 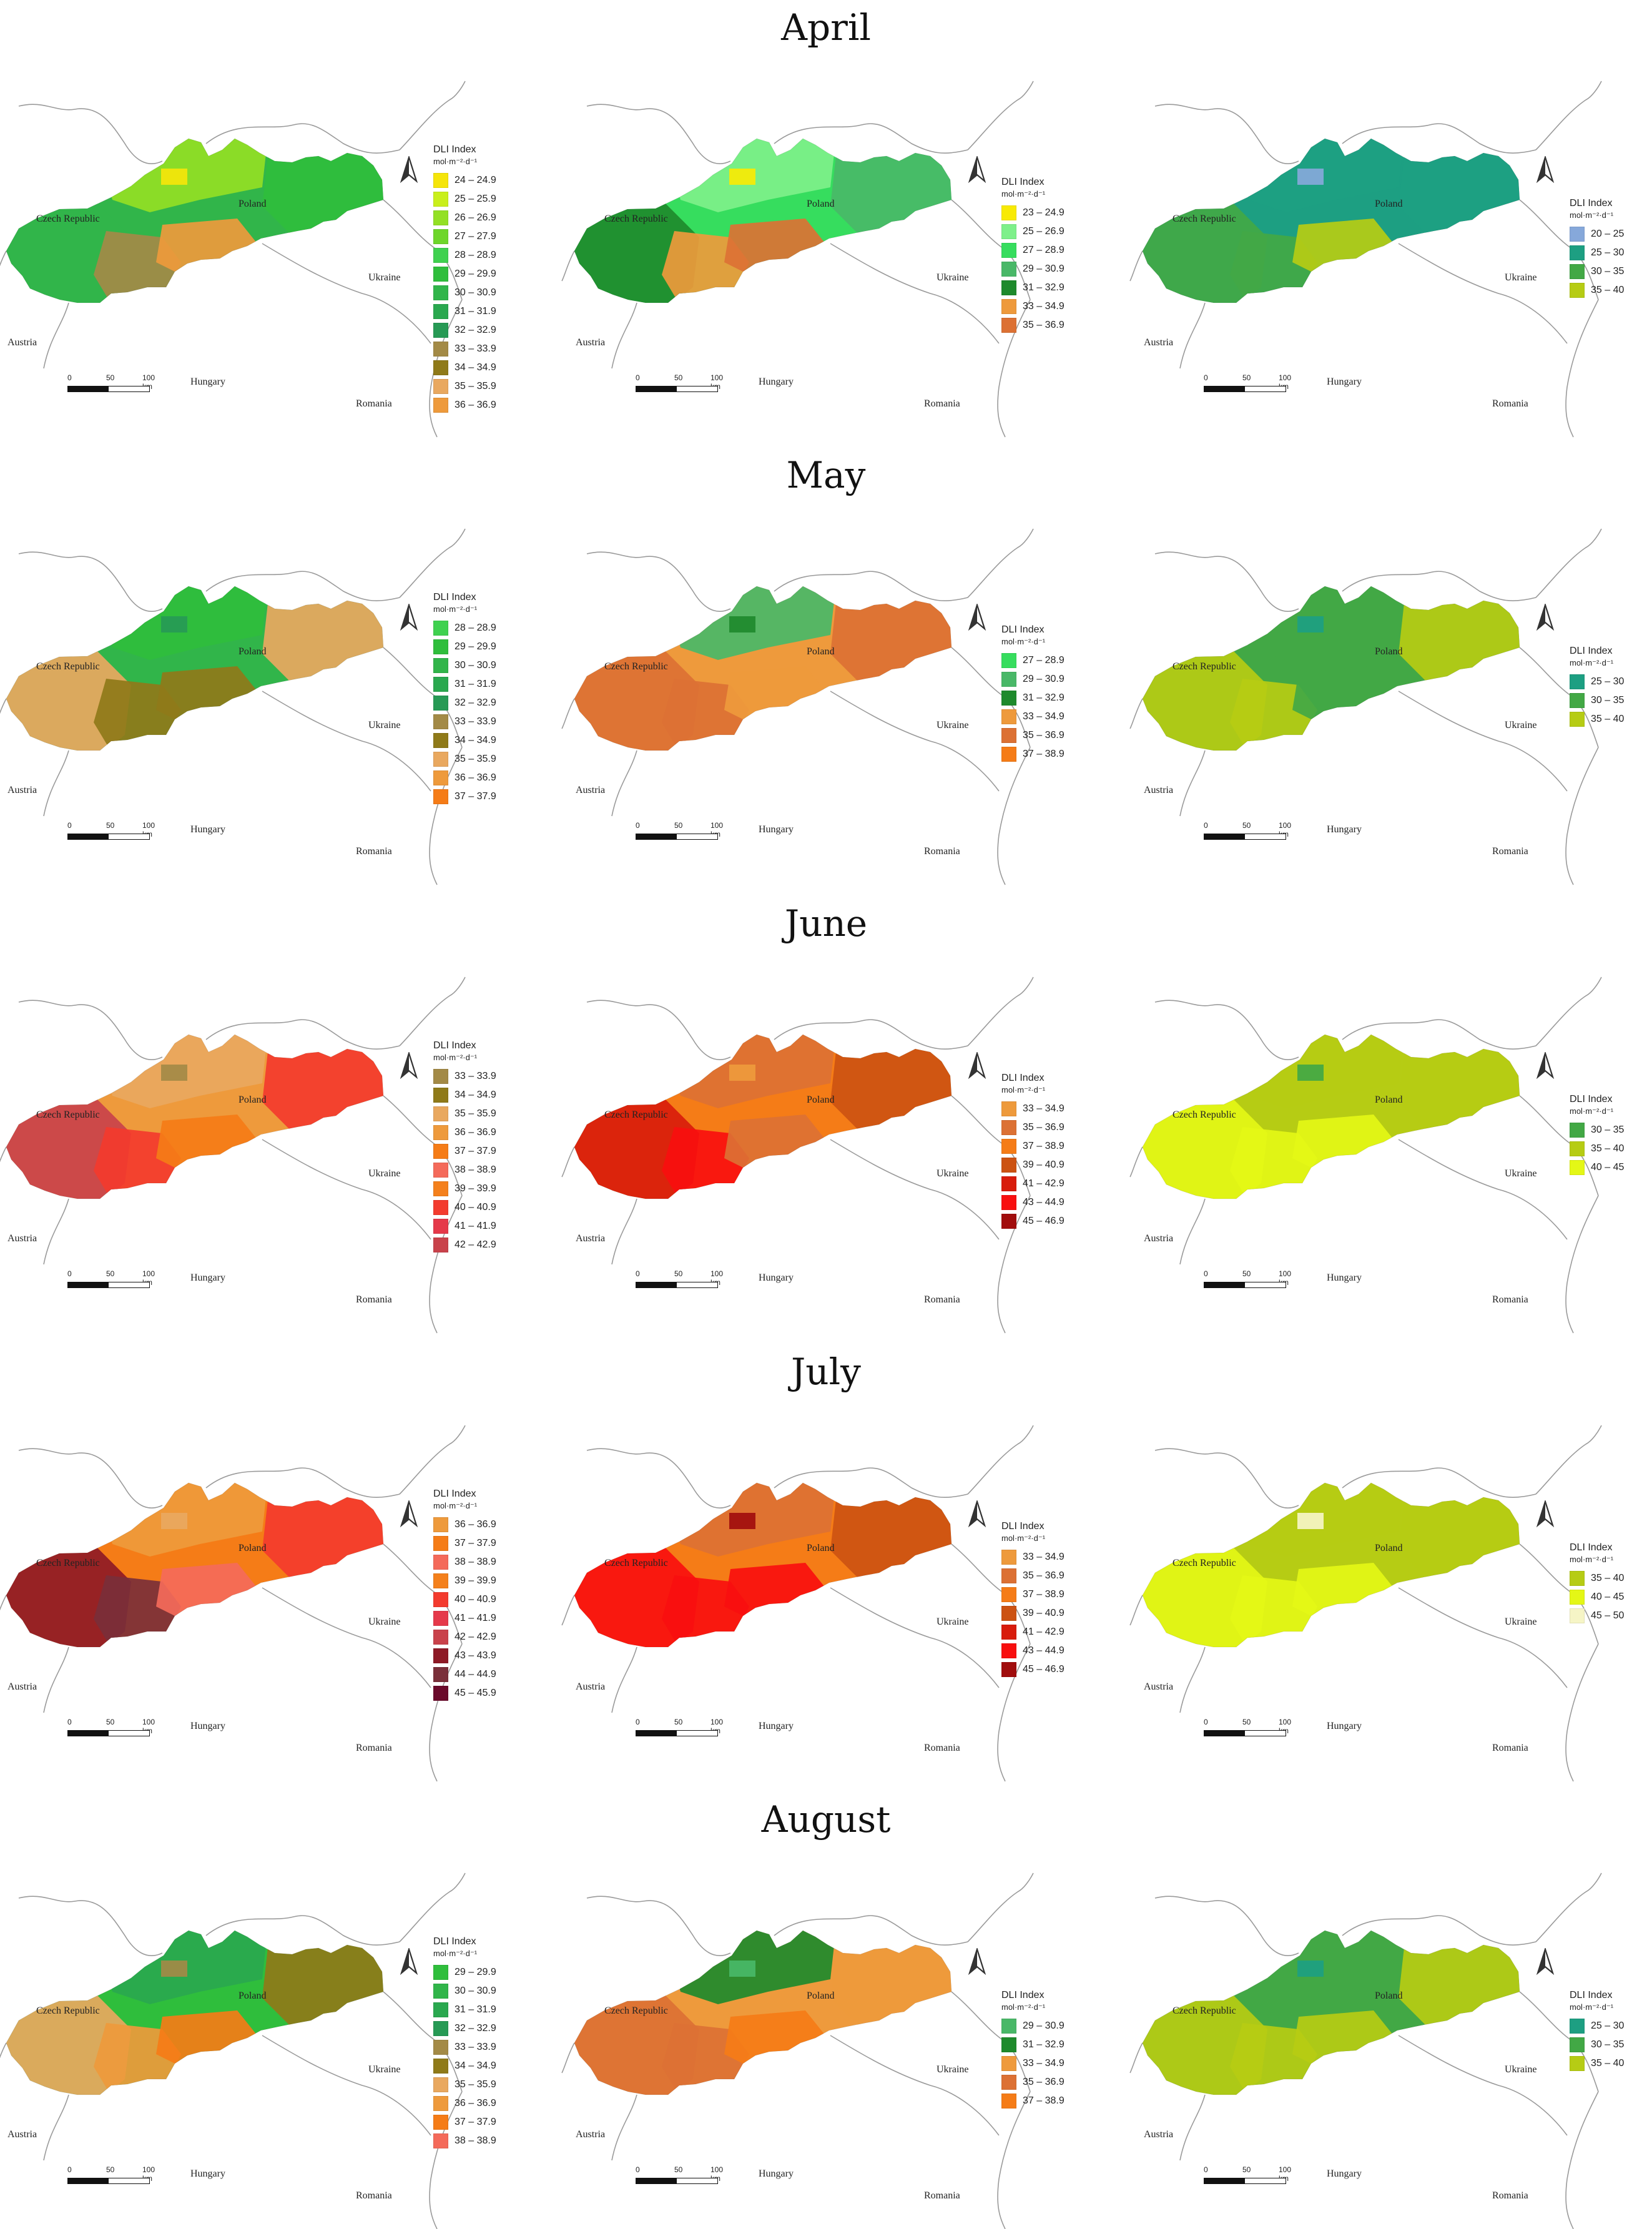 What do you see at coordinates (464, 646) in the screenshot?
I see `legend-item: 29 – 29.9` at bounding box center [464, 646].